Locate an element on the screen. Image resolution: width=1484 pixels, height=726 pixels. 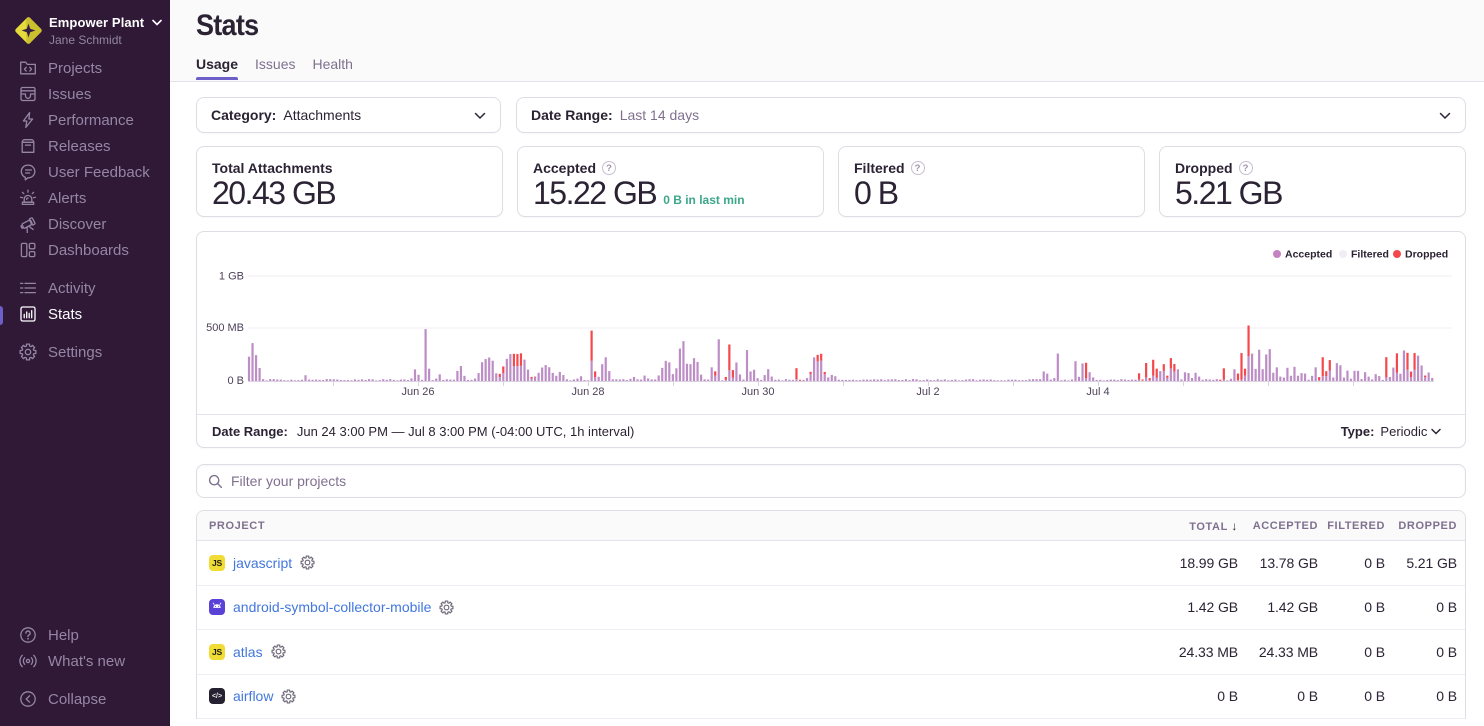
svg-text: Jun 30 is located at coordinates (757, 392).